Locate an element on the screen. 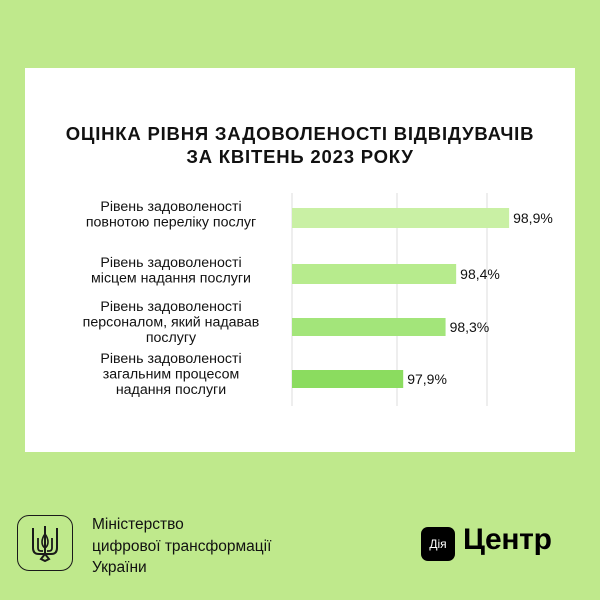  category-label-3-line-1: Рівень задоволеності is located at coordinates (170, 307).